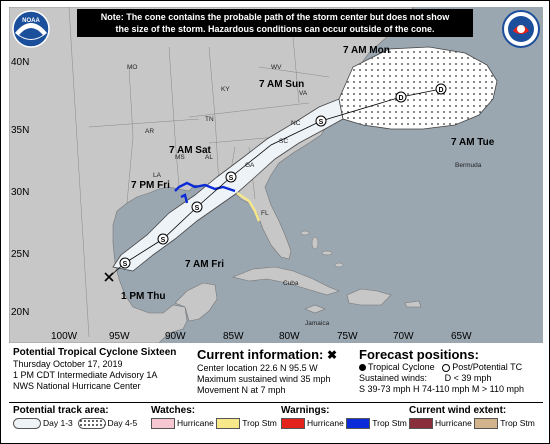 The image size is (550, 444). What do you see at coordinates (20, 130) in the screenshot?
I see `lat-label-35n: 35N` at bounding box center [20, 130].